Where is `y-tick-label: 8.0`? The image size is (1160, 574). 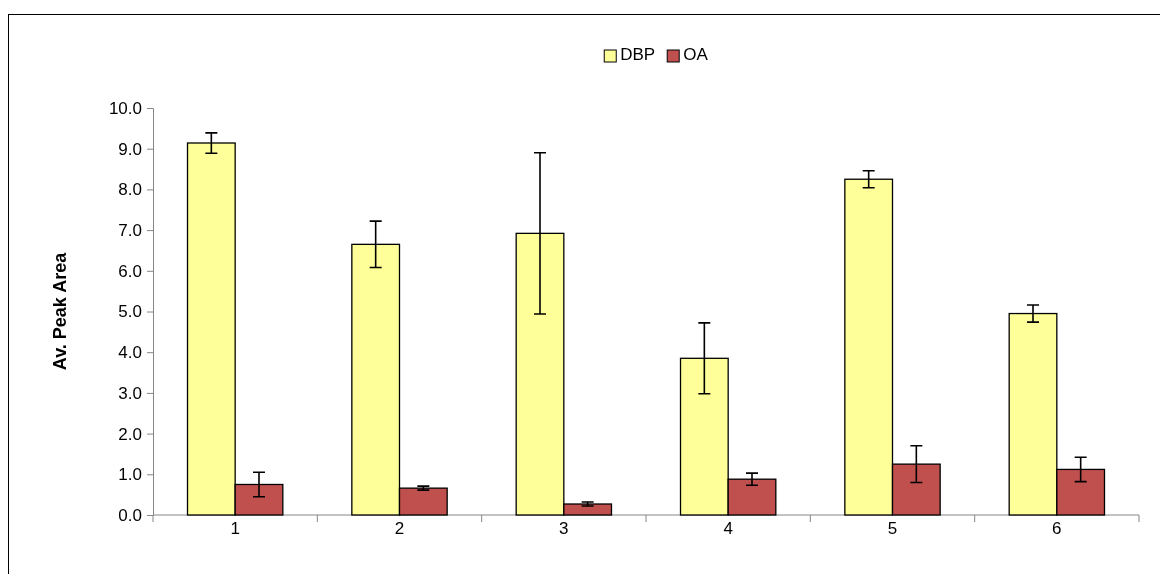 y-tick-label: 8.0 is located at coordinates (130, 190).